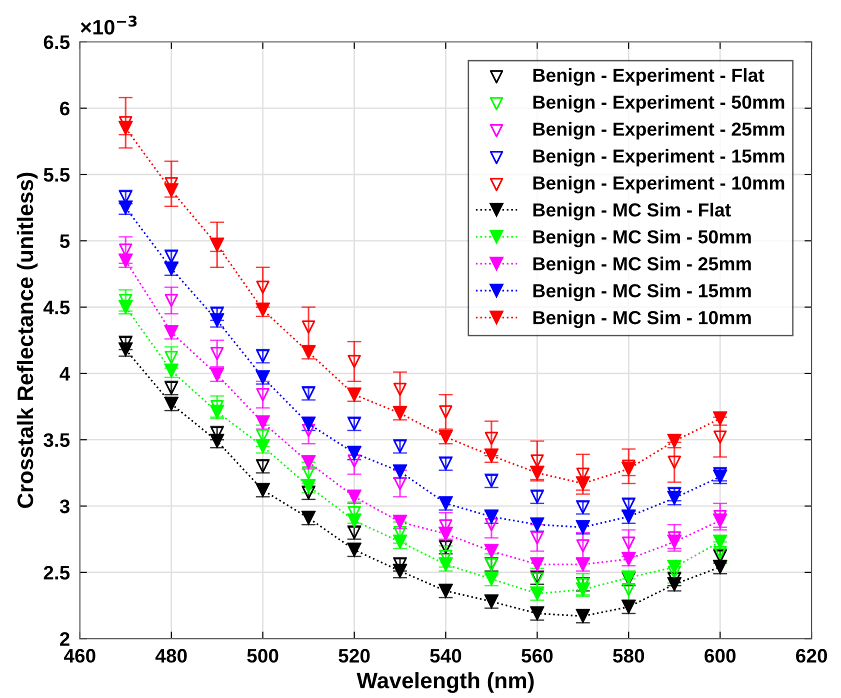 This screenshot has width=841, height=698. What do you see at coordinates (537, 655) in the screenshot?
I see `x-tick-label: 560` at bounding box center [537, 655].